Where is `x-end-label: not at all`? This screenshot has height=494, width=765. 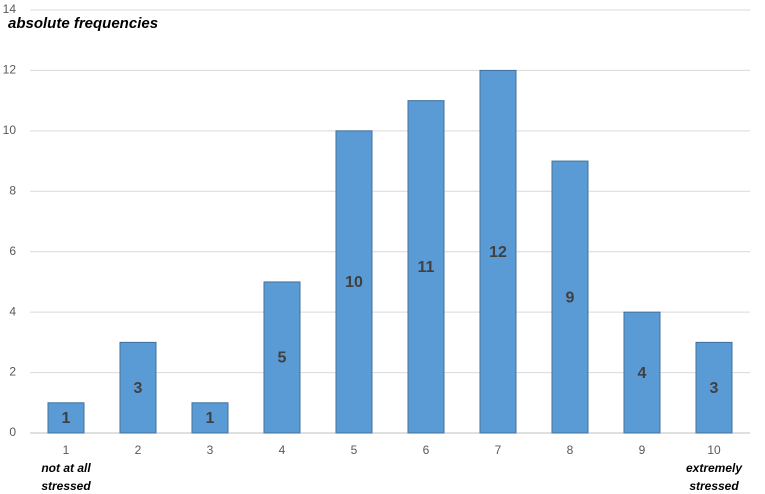 x-end-label: not at all is located at coordinates (66, 468).